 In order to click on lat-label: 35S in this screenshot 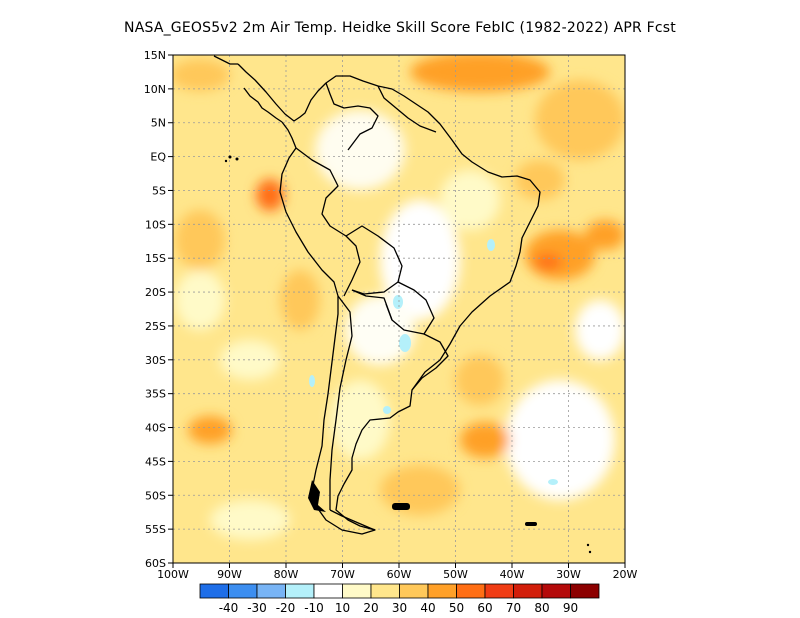, I will do `click(155, 394)`.